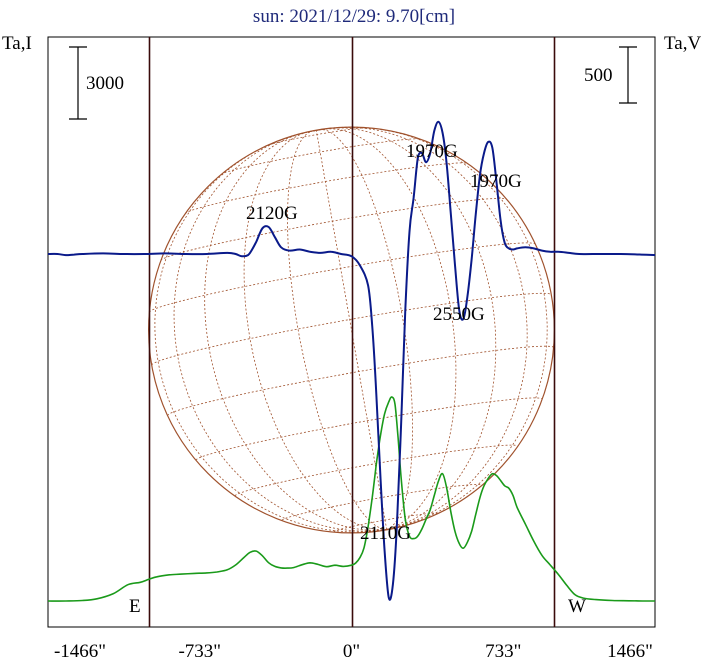  Describe the element at coordinates (496, 181) in the screenshot. I see `annotation-1970g-right: 1970G` at that location.